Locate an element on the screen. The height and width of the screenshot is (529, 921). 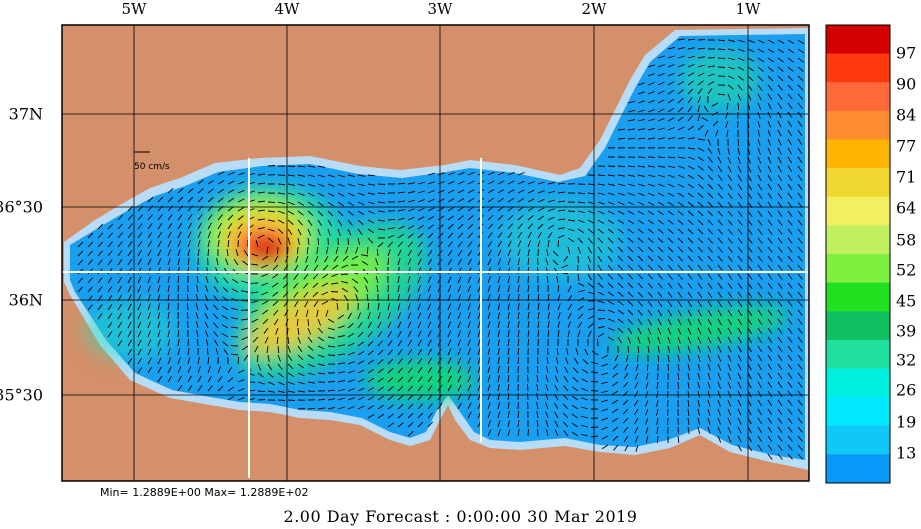
lat-label-36-30: 36°30 is located at coordinates (21, 207).